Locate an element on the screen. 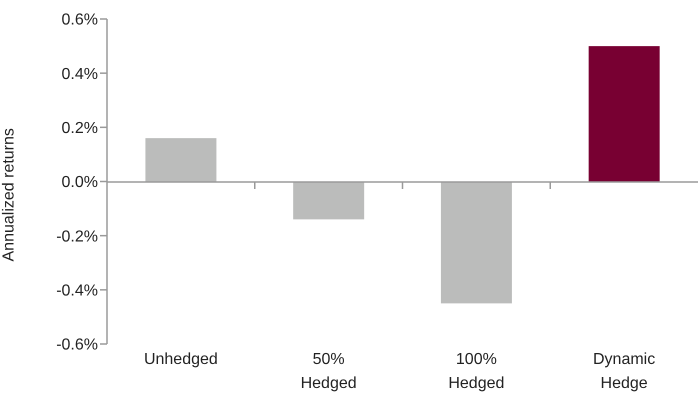 The height and width of the screenshot is (409, 698). x-tick-label: Unhedged is located at coordinates (181, 359).